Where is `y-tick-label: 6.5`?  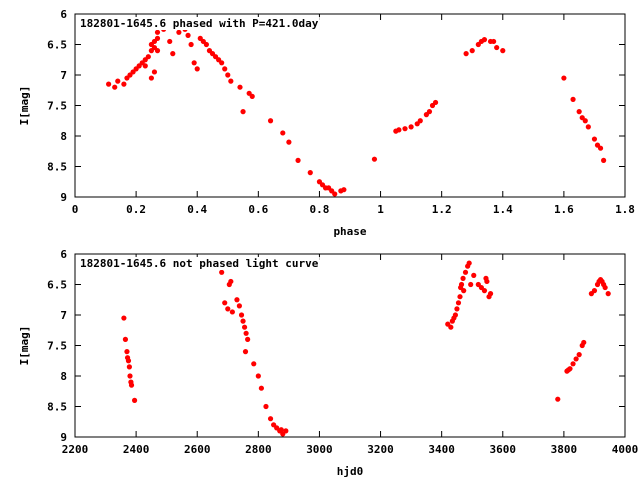 y-tick-label: 6.5 is located at coordinates (57, 285).